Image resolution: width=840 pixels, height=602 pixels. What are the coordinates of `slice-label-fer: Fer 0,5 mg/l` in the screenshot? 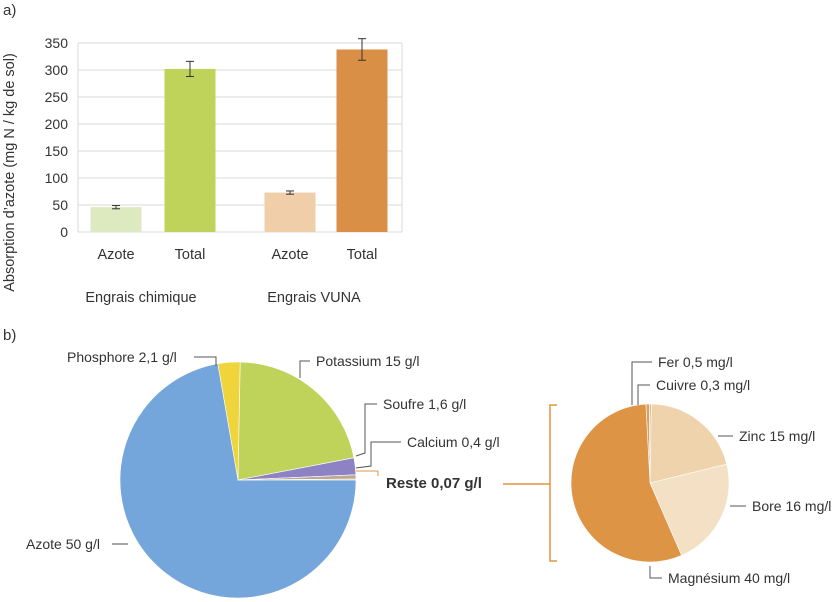 It's located at (695, 362).